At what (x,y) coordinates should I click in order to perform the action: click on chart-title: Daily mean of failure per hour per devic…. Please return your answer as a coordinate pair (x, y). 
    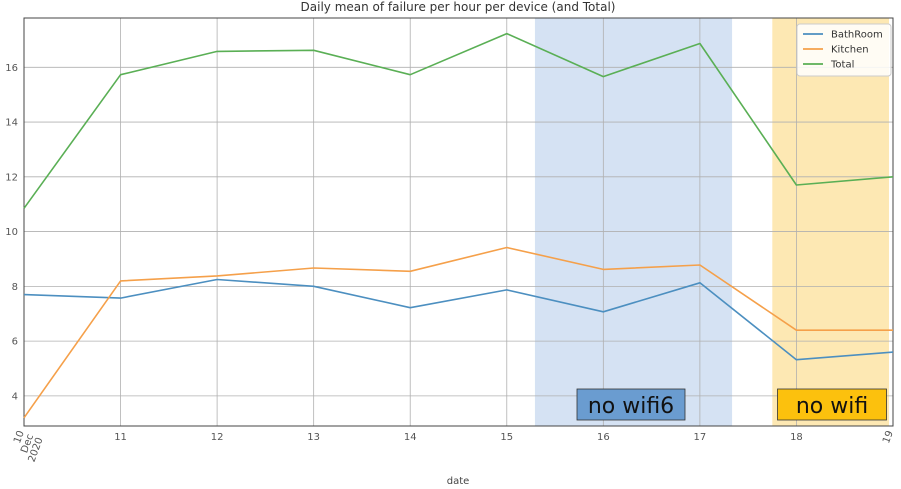
    Looking at the image, I should click on (458, 7).